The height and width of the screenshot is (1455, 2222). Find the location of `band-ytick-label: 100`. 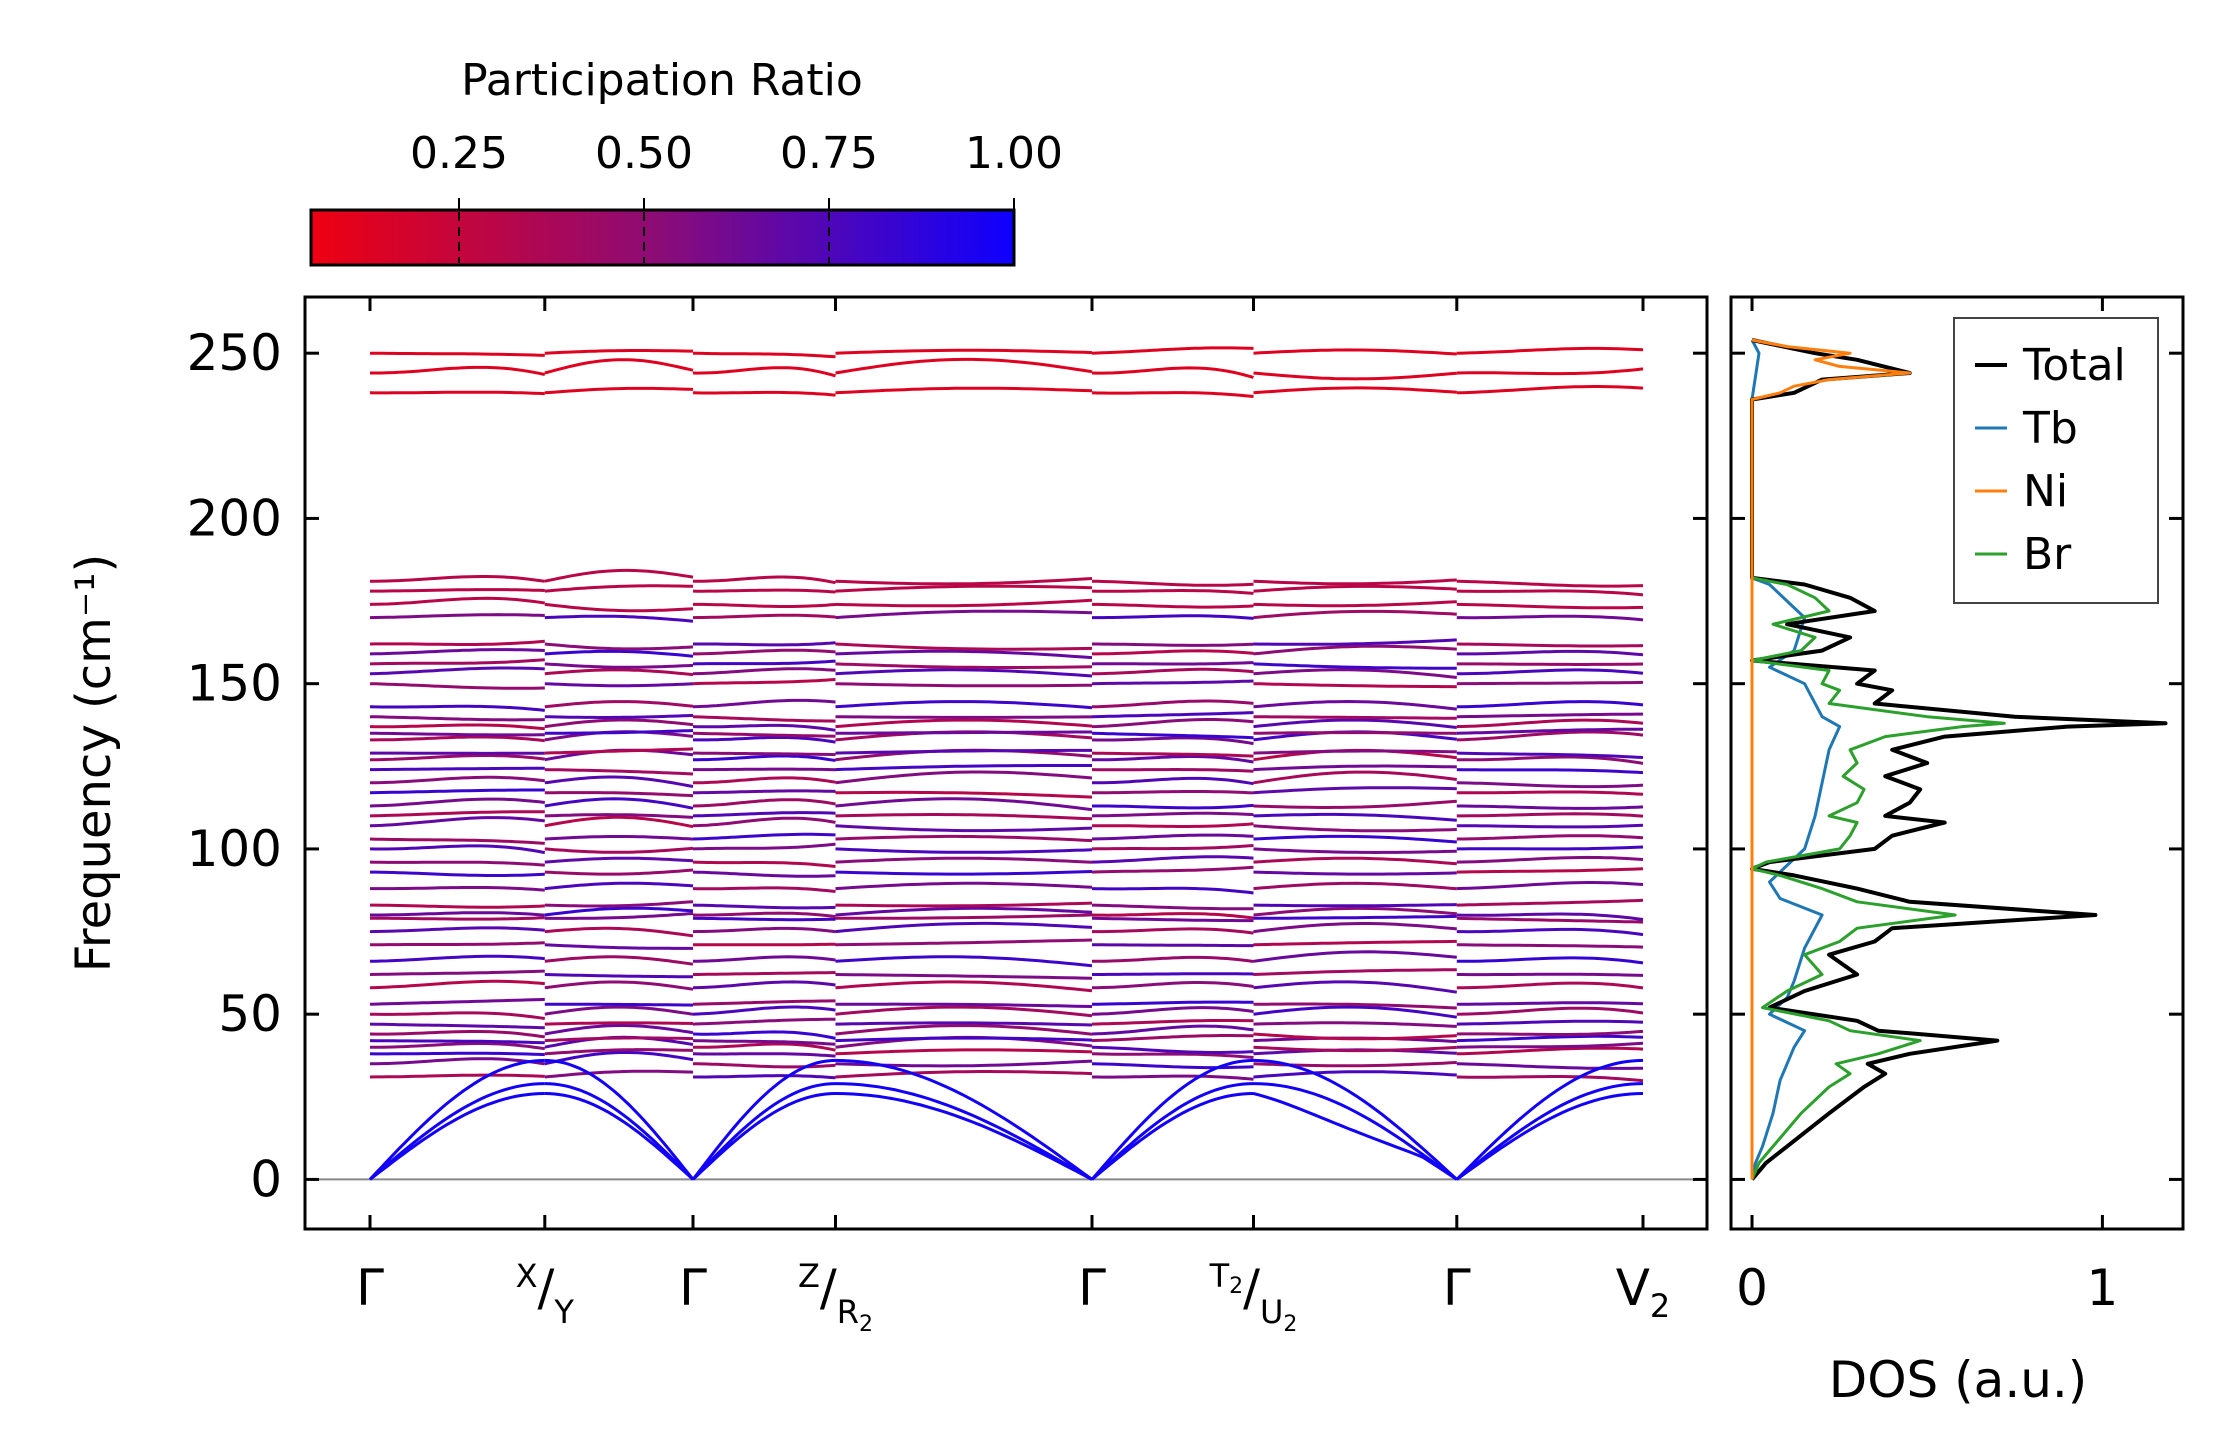

band-ytick-label: 100 is located at coordinates (234, 849).